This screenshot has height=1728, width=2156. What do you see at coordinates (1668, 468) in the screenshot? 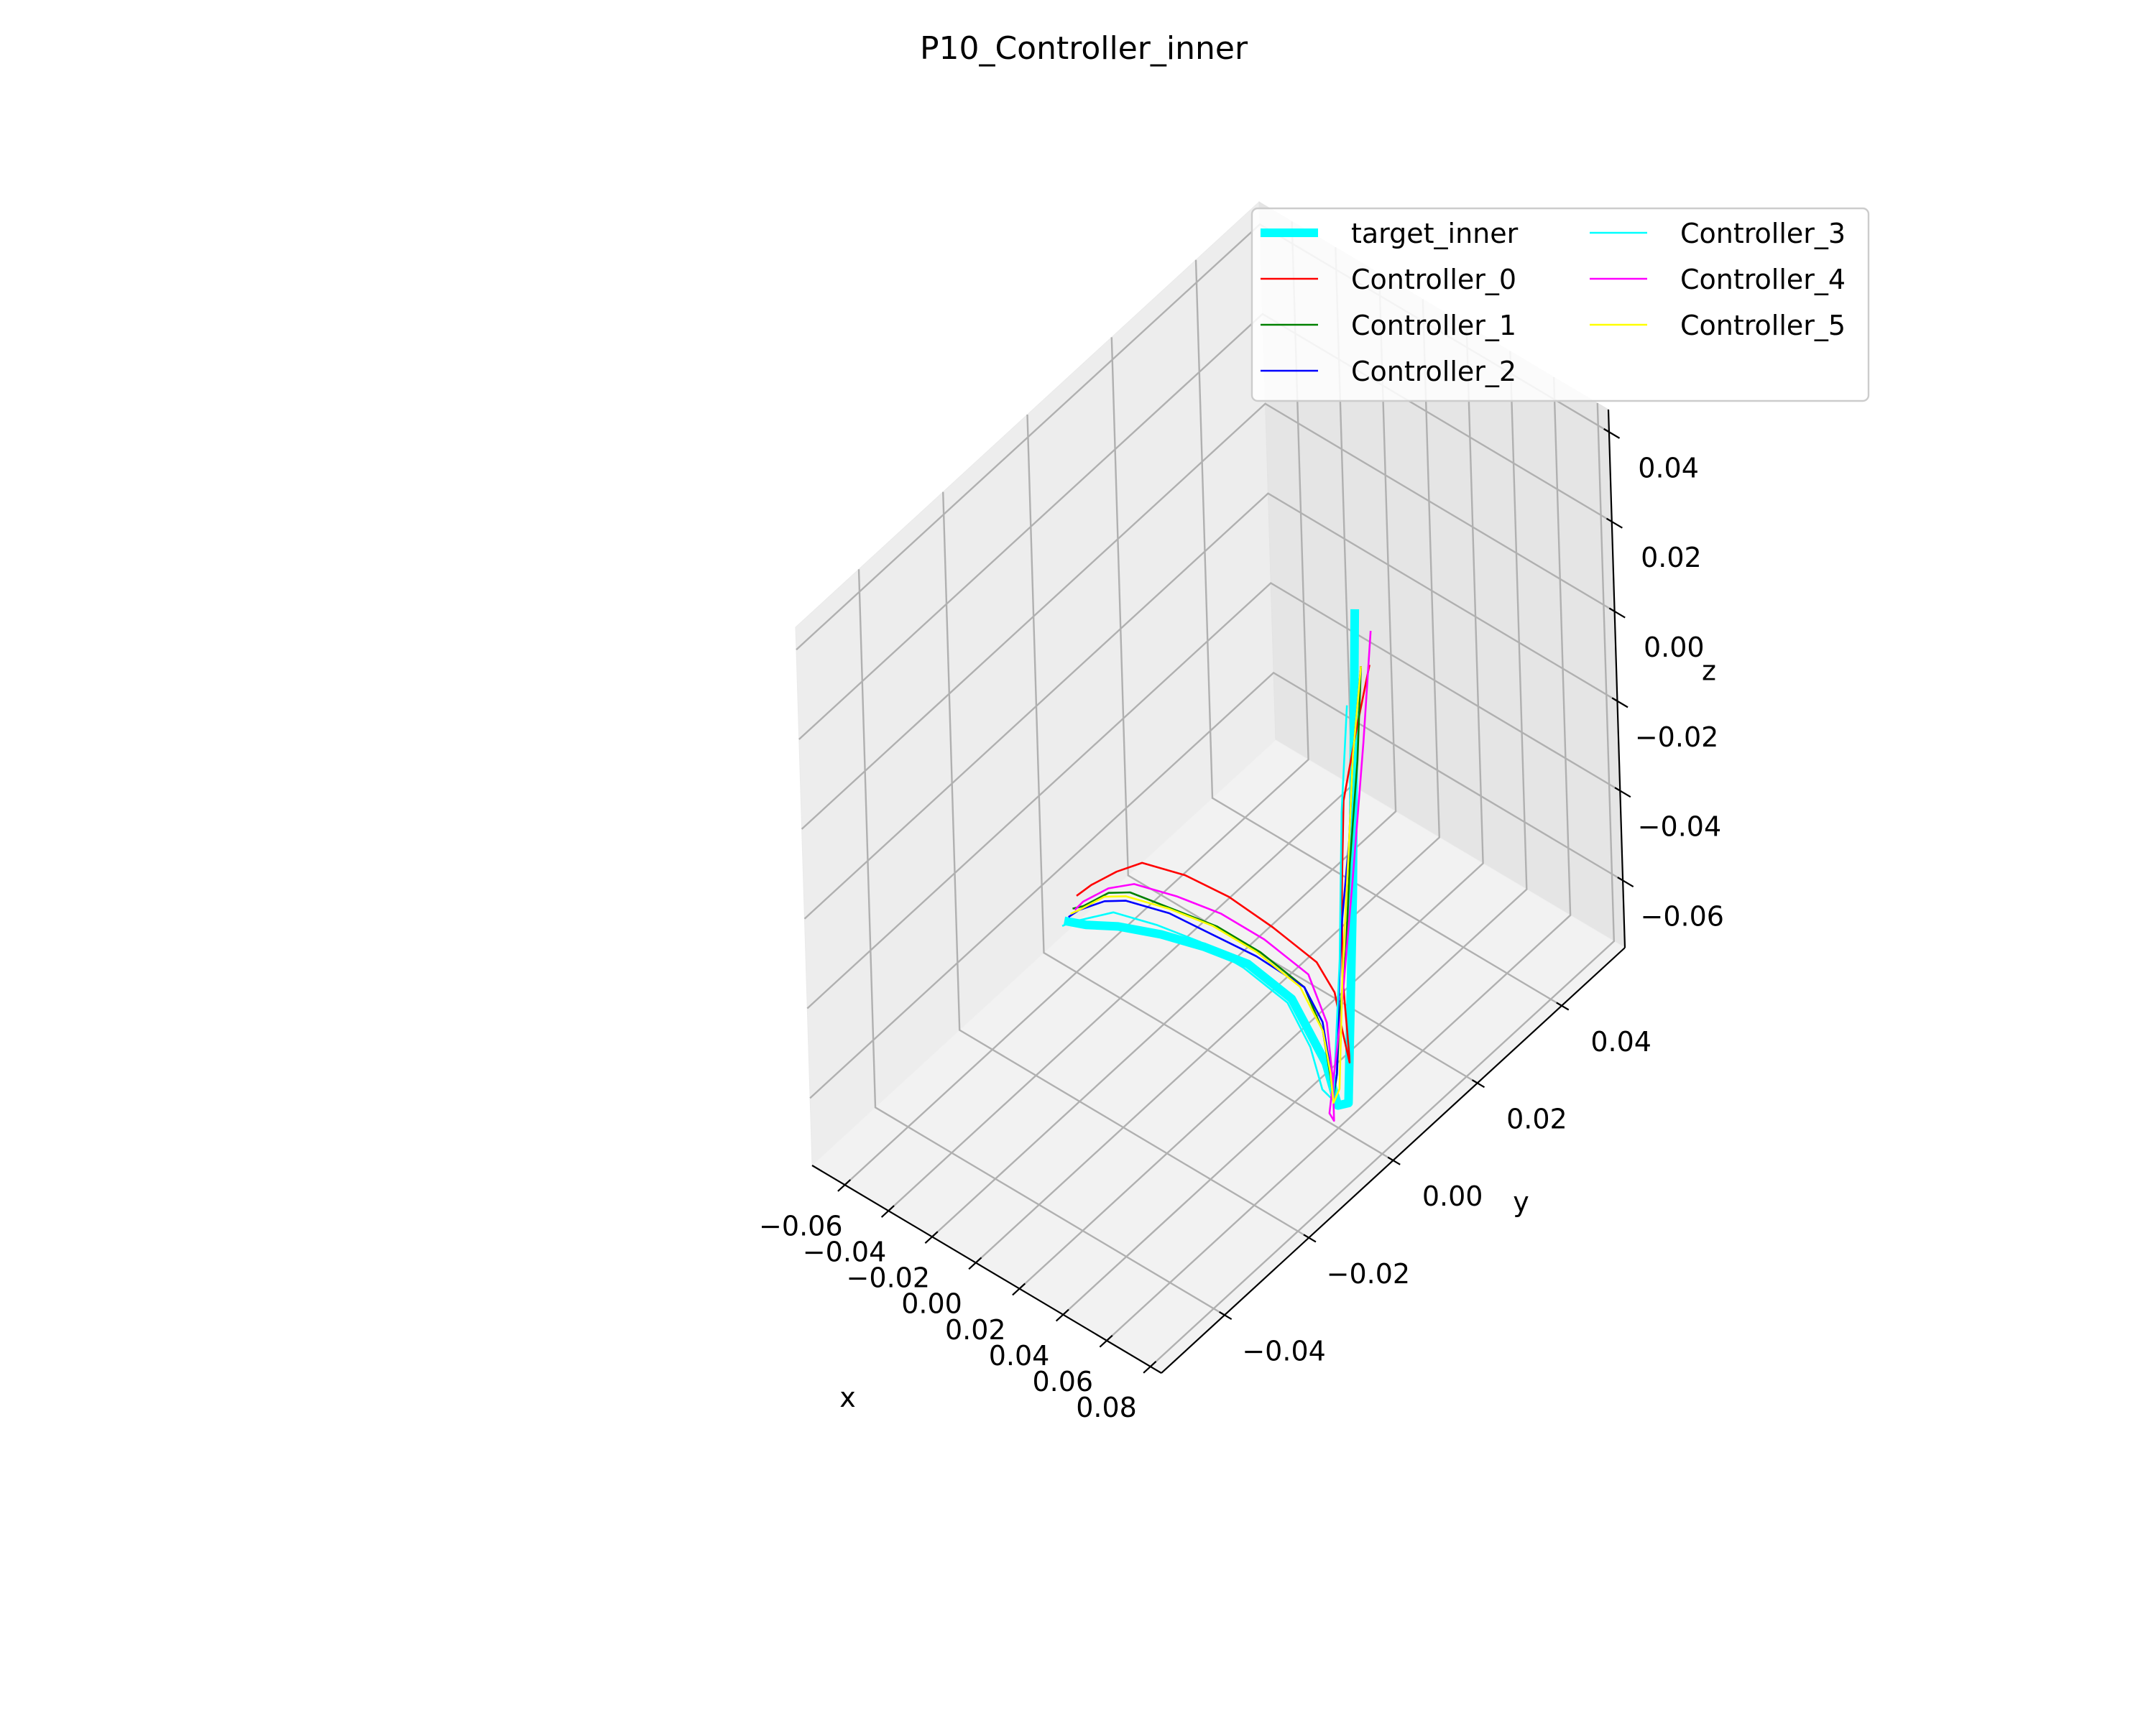
I see `z-tick-label: 0.04` at bounding box center [1668, 468].